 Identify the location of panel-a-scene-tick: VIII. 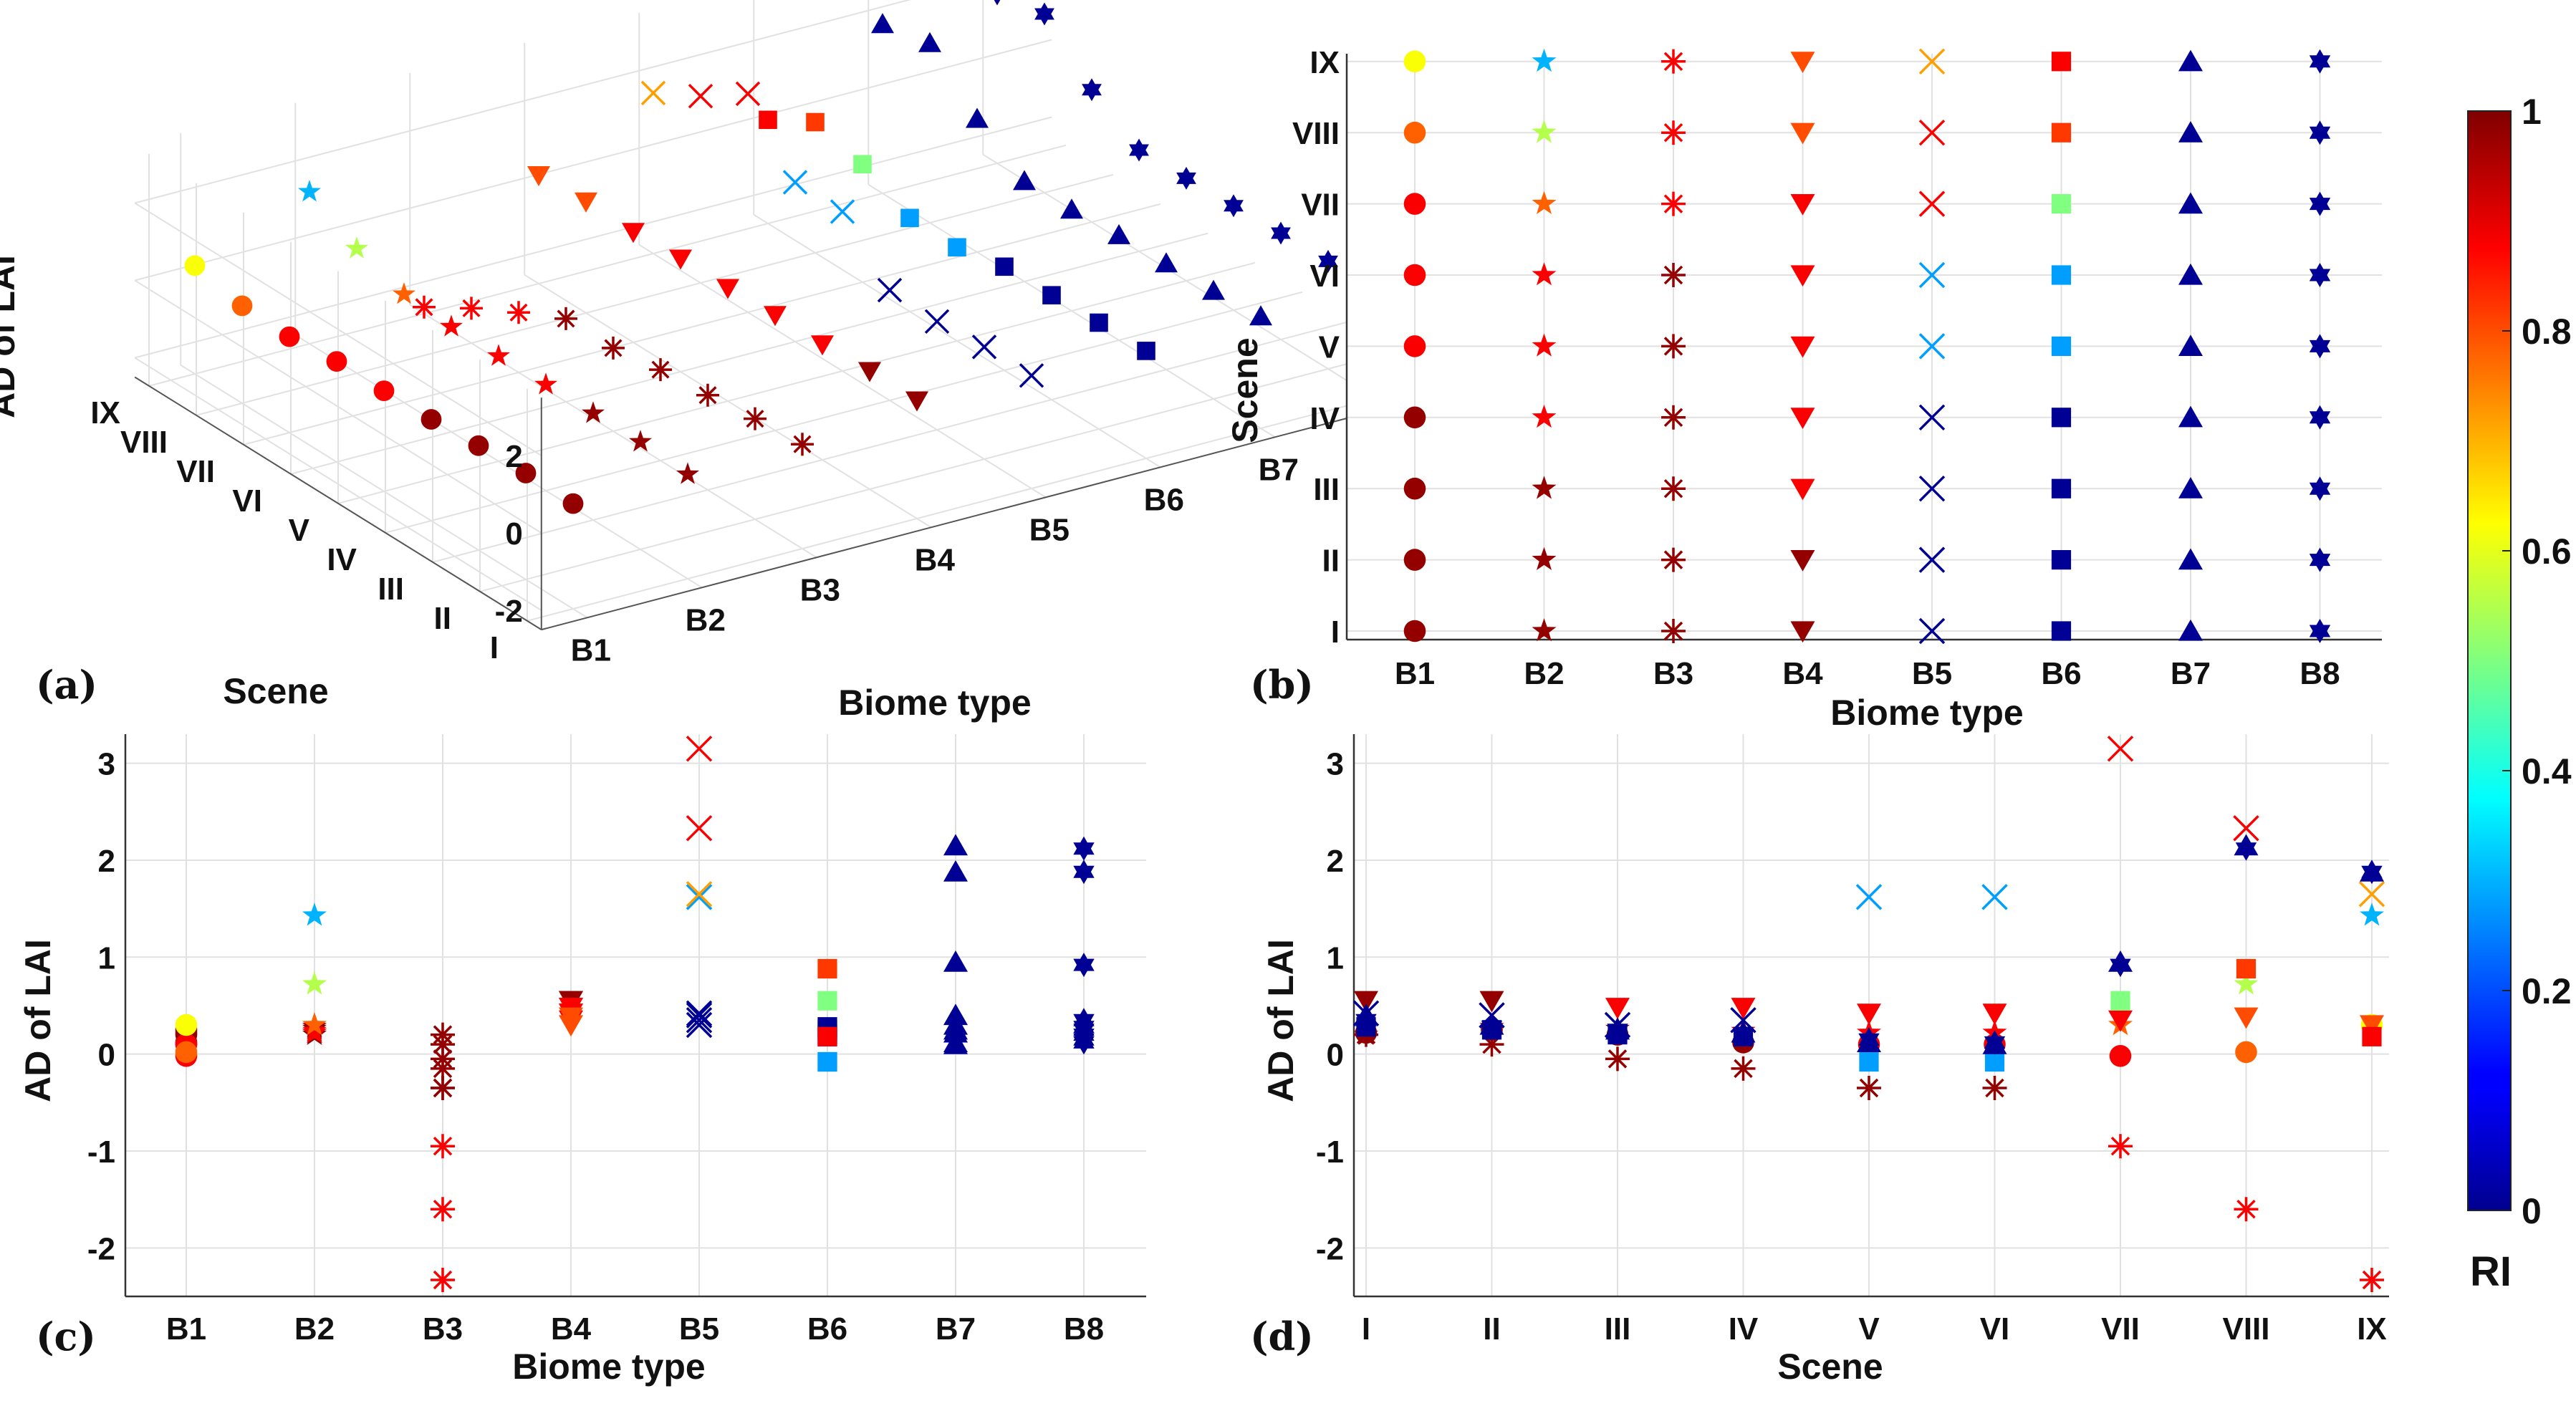
(144, 443).